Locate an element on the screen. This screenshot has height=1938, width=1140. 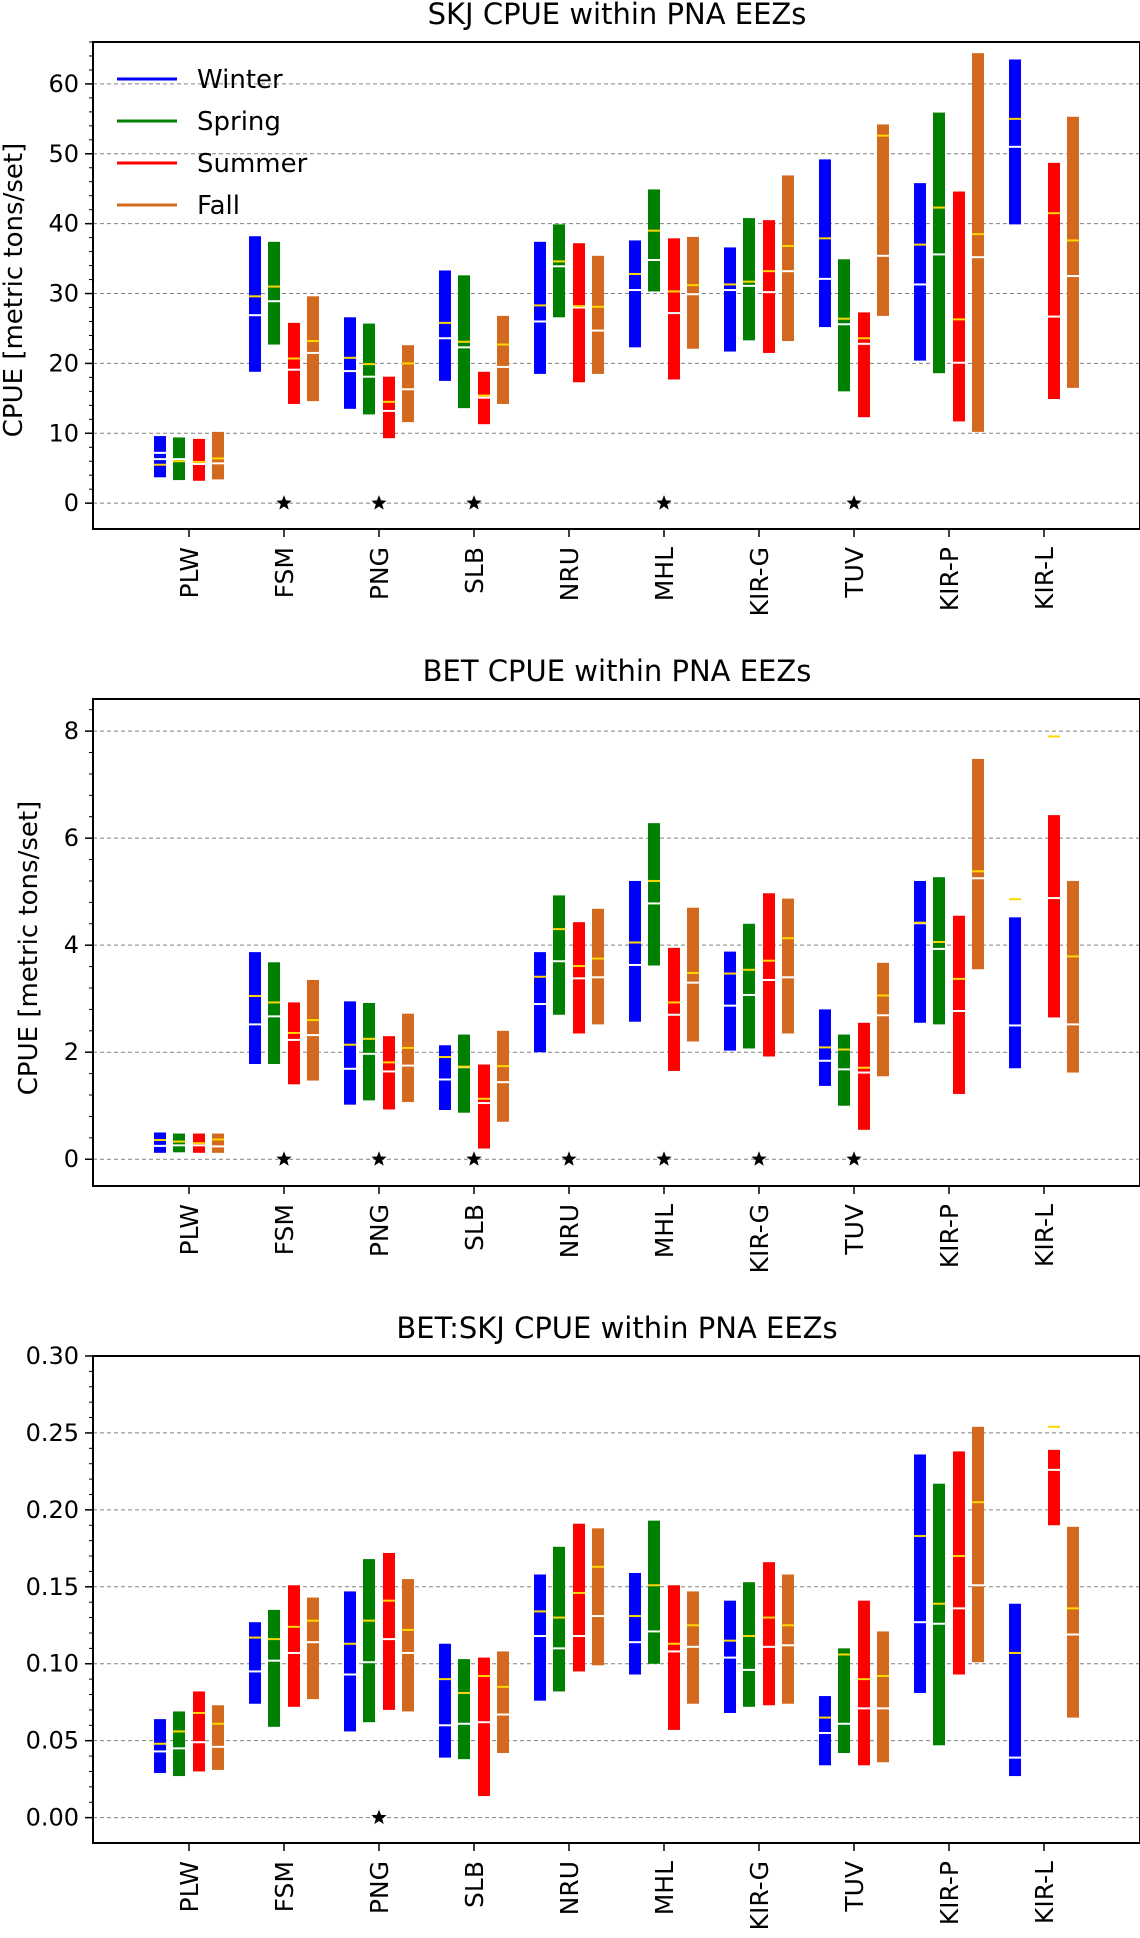
significance-star-nru is located at coordinates (569, 1158).